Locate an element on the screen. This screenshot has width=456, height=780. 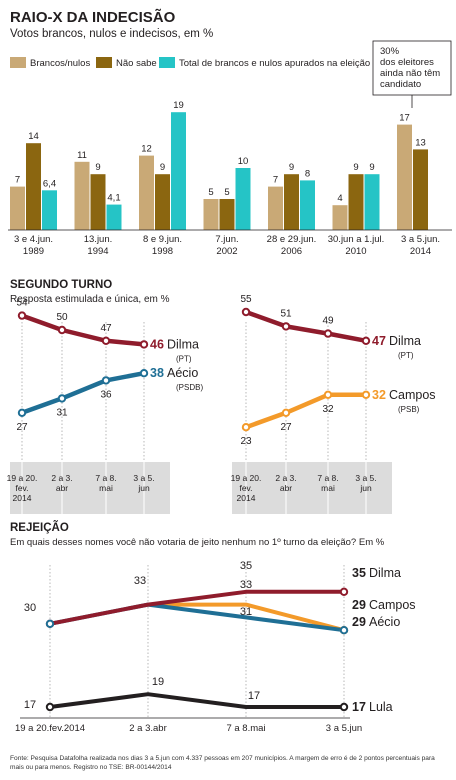
line-dilma is located at coordinates (306, 326).